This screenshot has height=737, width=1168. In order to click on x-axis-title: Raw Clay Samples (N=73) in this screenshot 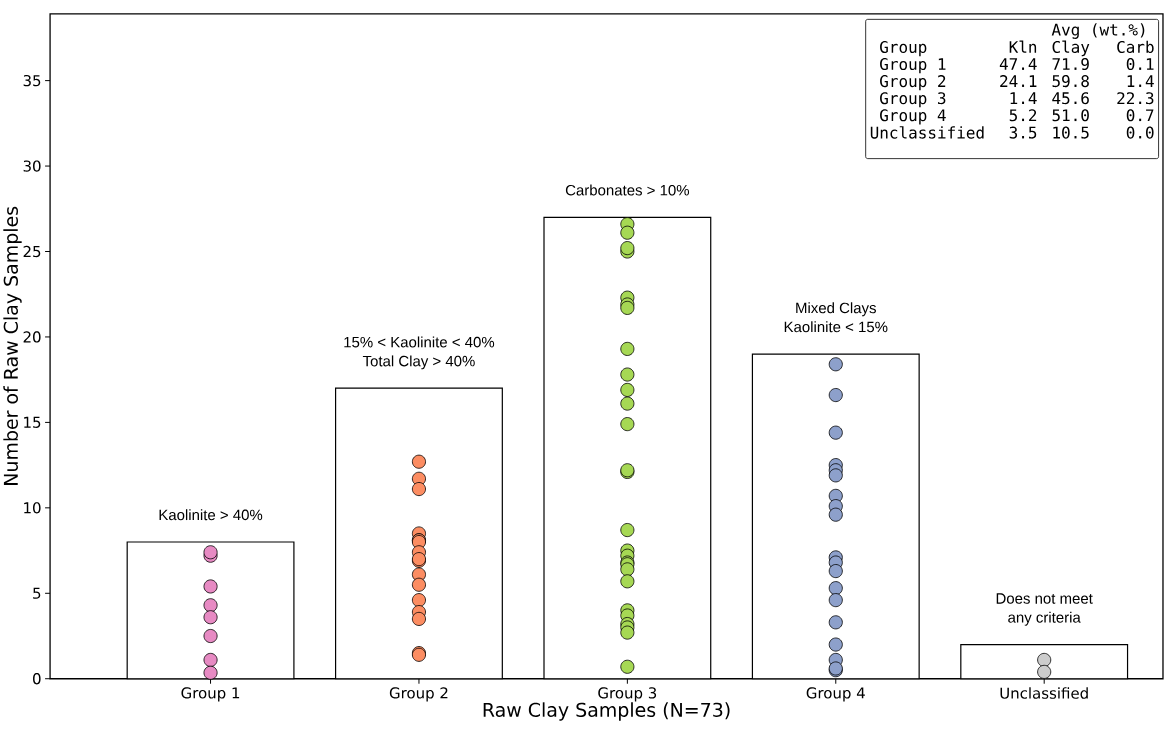, I will do `click(606, 711)`.